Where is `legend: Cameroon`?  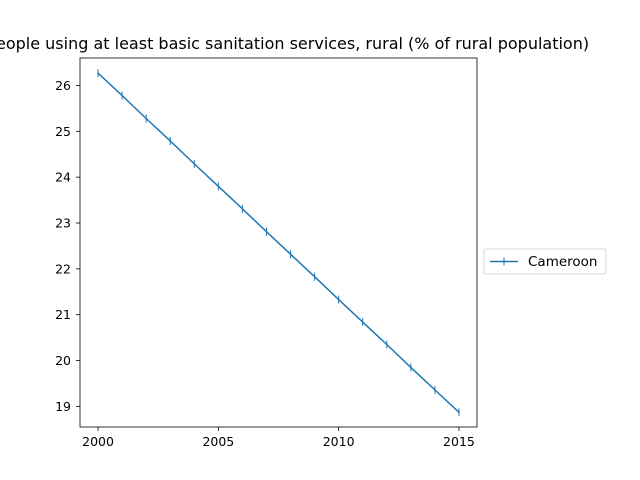 legend: Cameroon is located at coordinates (545, 261).